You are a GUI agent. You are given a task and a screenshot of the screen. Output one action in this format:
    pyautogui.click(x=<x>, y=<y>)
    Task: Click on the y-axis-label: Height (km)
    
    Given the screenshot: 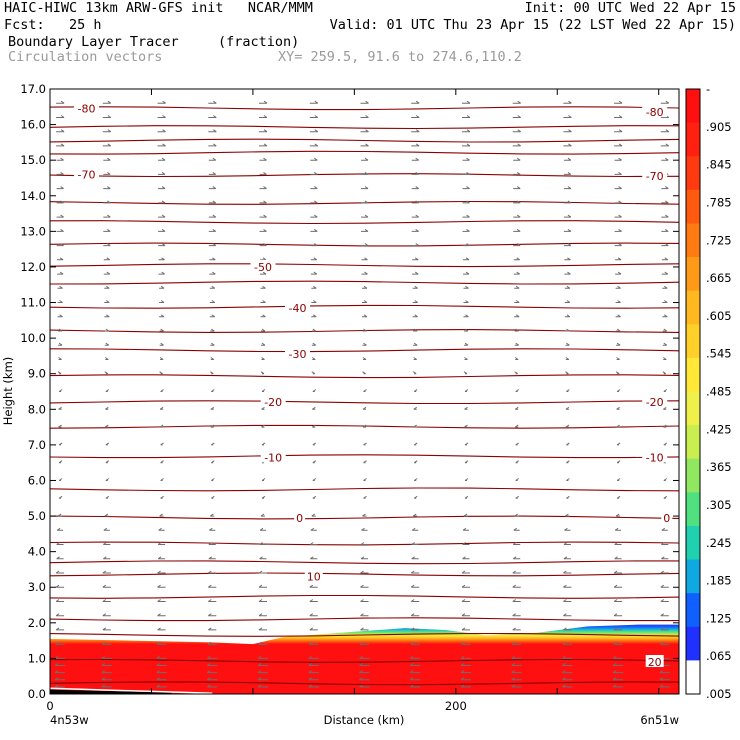 What is the action you would take?
    pyautogui.click(x=8, y=391)
    